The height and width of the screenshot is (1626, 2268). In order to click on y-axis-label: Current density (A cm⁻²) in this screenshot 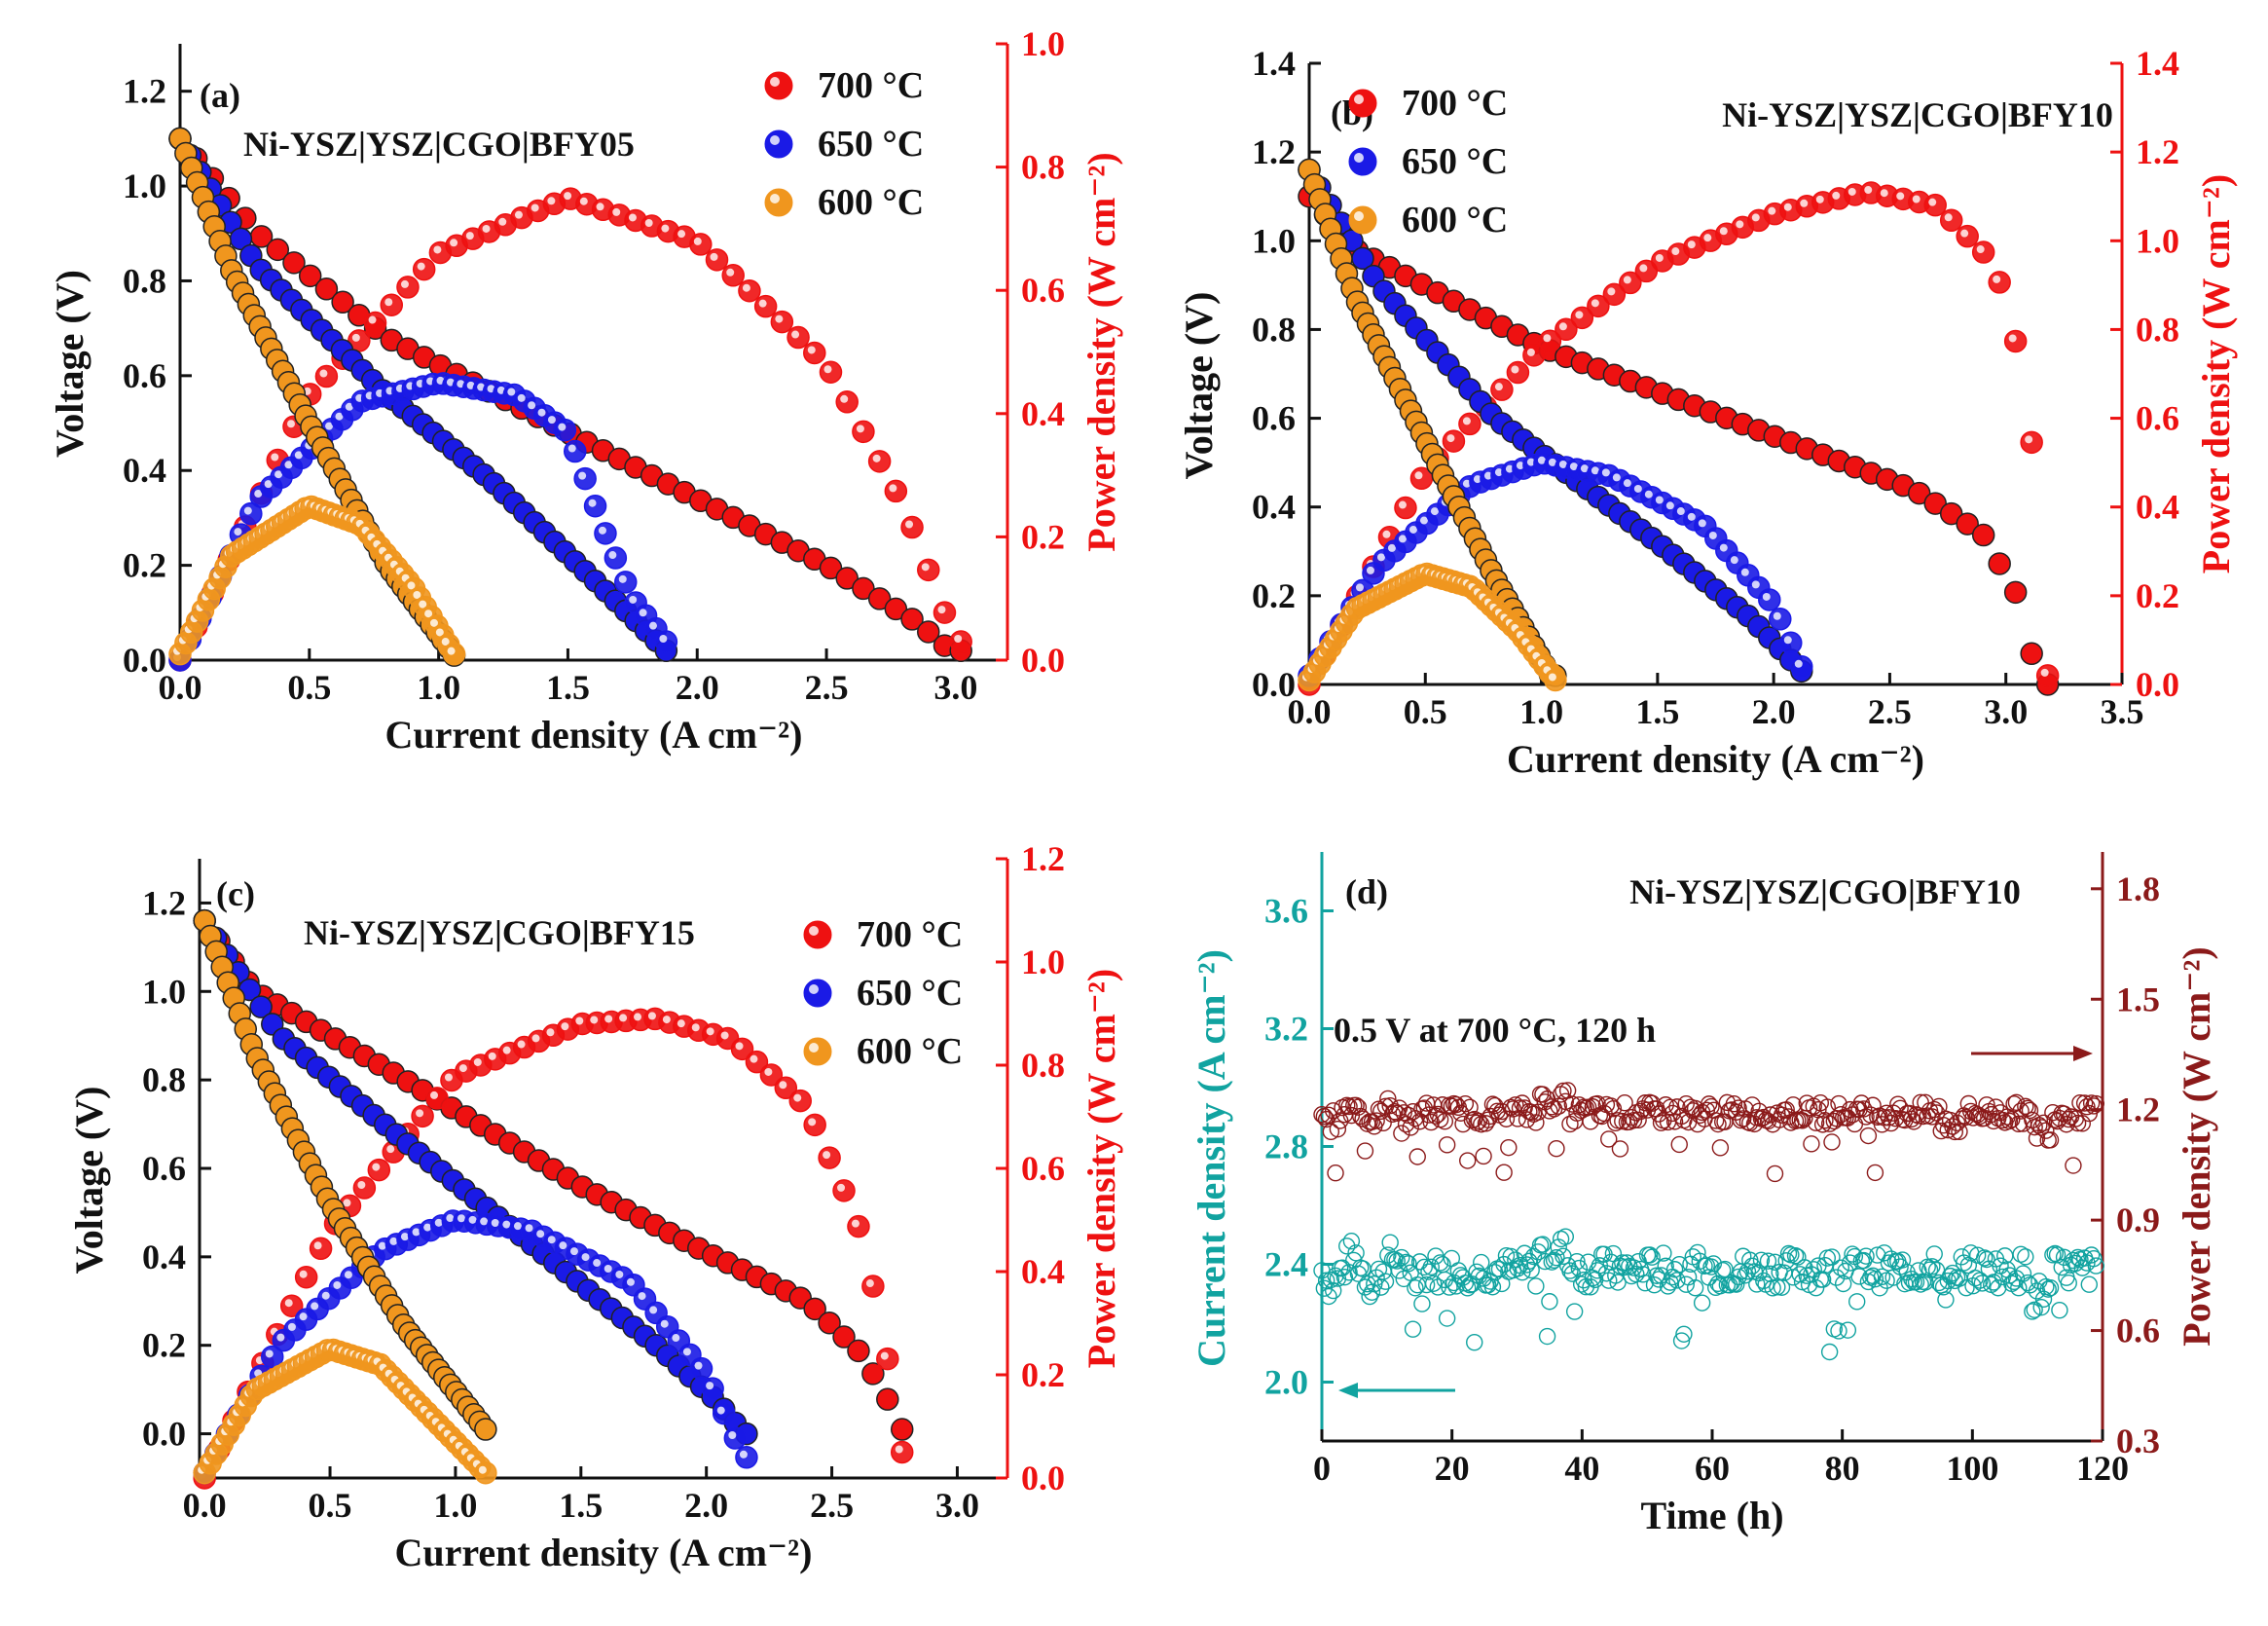, I will do `click(1211, 1158)`.